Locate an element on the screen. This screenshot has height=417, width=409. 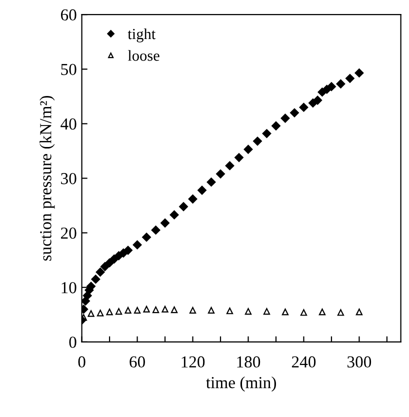
x-axis-title: time (min) is located at coordinates (241, 384).